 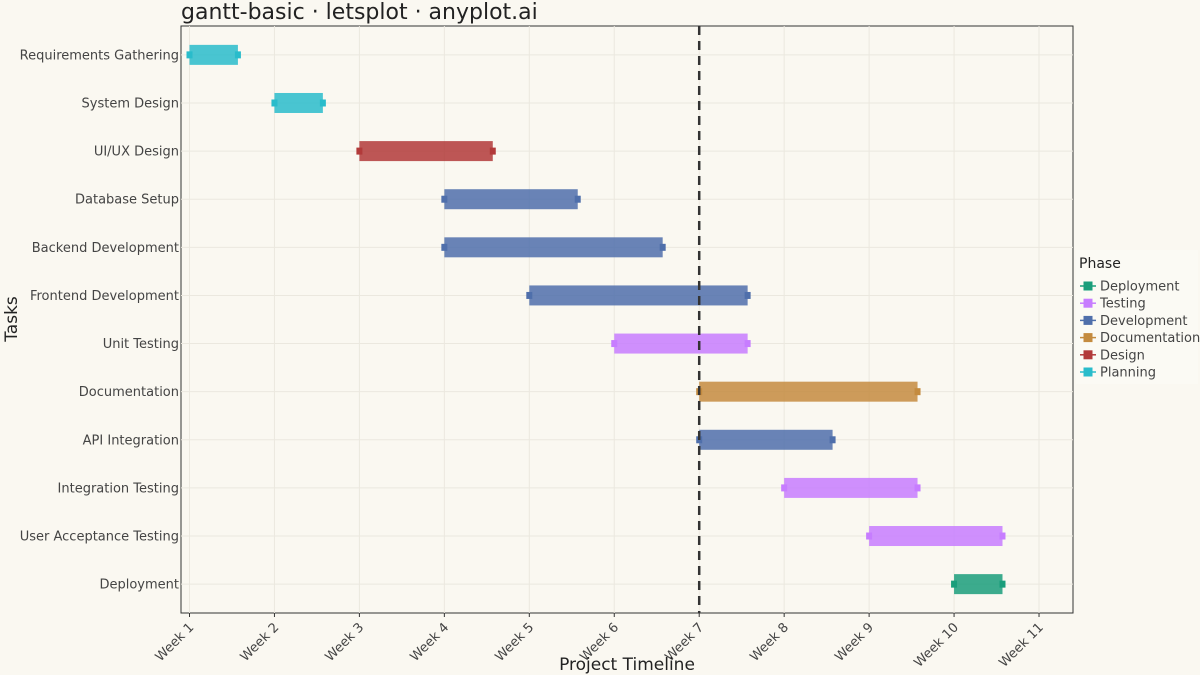 What do you see at coordinates (854, 642) in the screenshot?
I see `x-tick-label: Week 9` at bounding box center [854, 642].